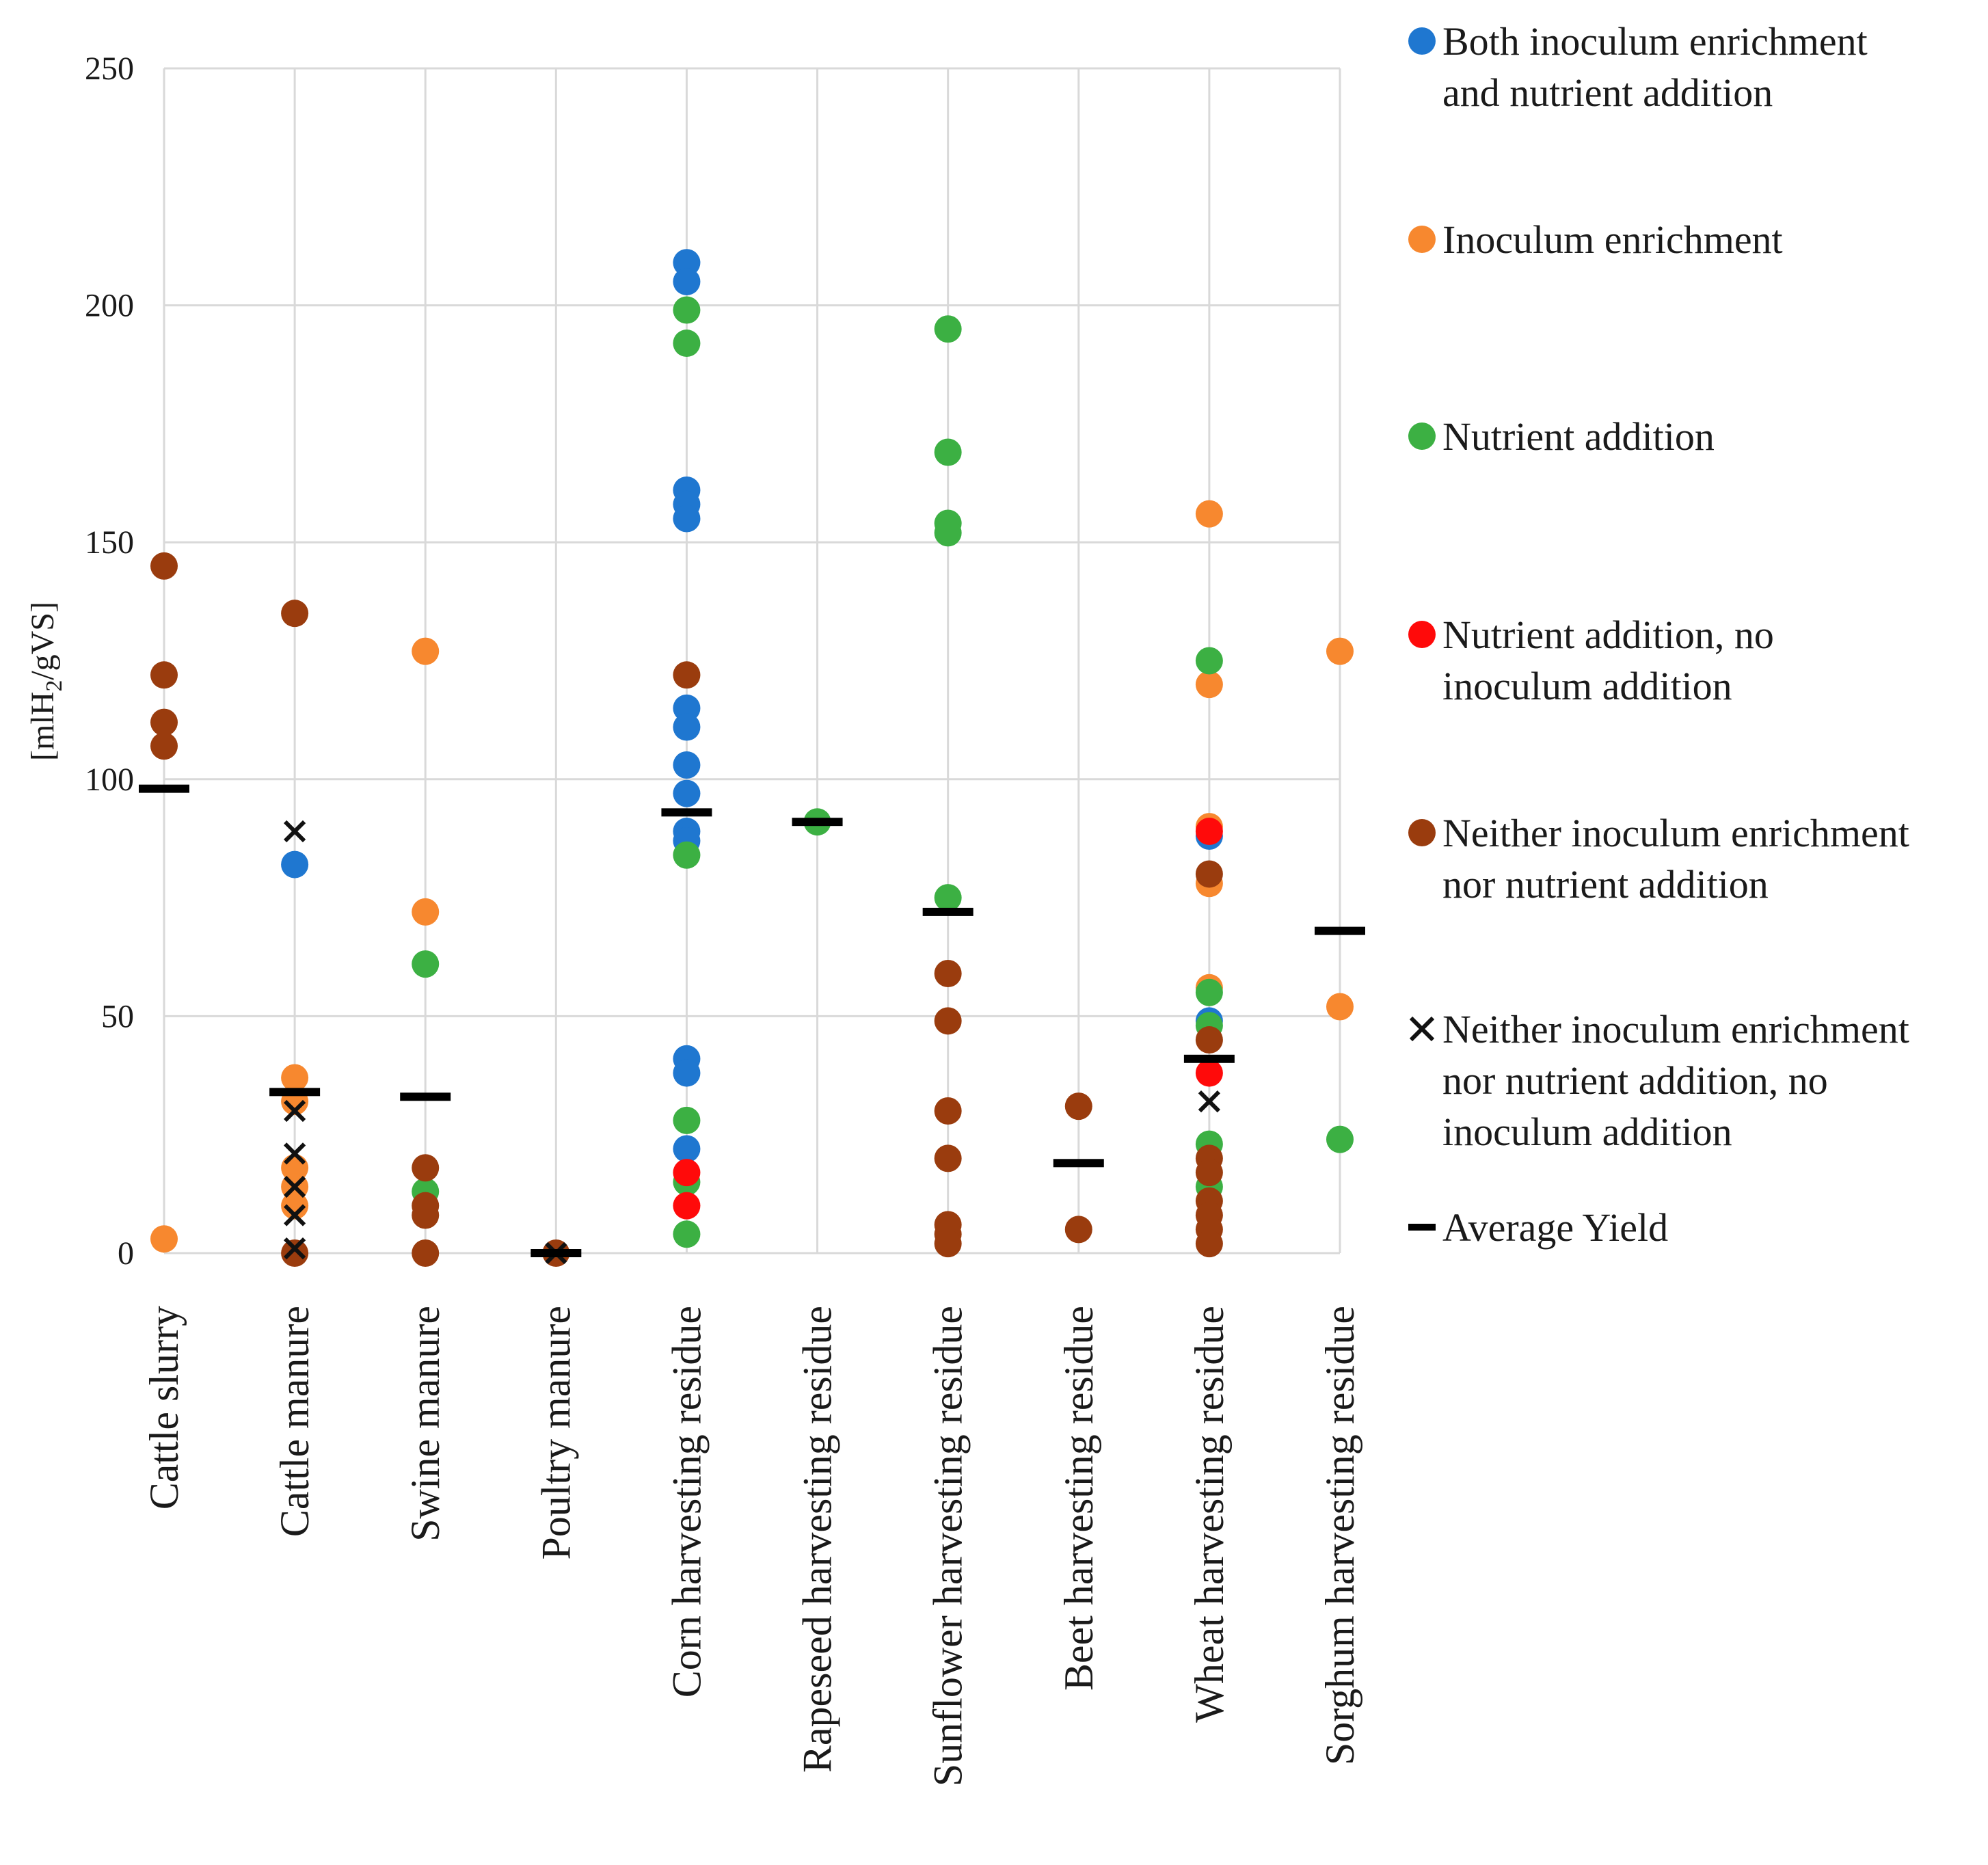 Image resolution: width=1988 pixels, height=1865 pixels. What do you see at coordinates (1422, 1029) in the screenshot?
I see `legend-marker-x` at bounding box center [1422, 1029].